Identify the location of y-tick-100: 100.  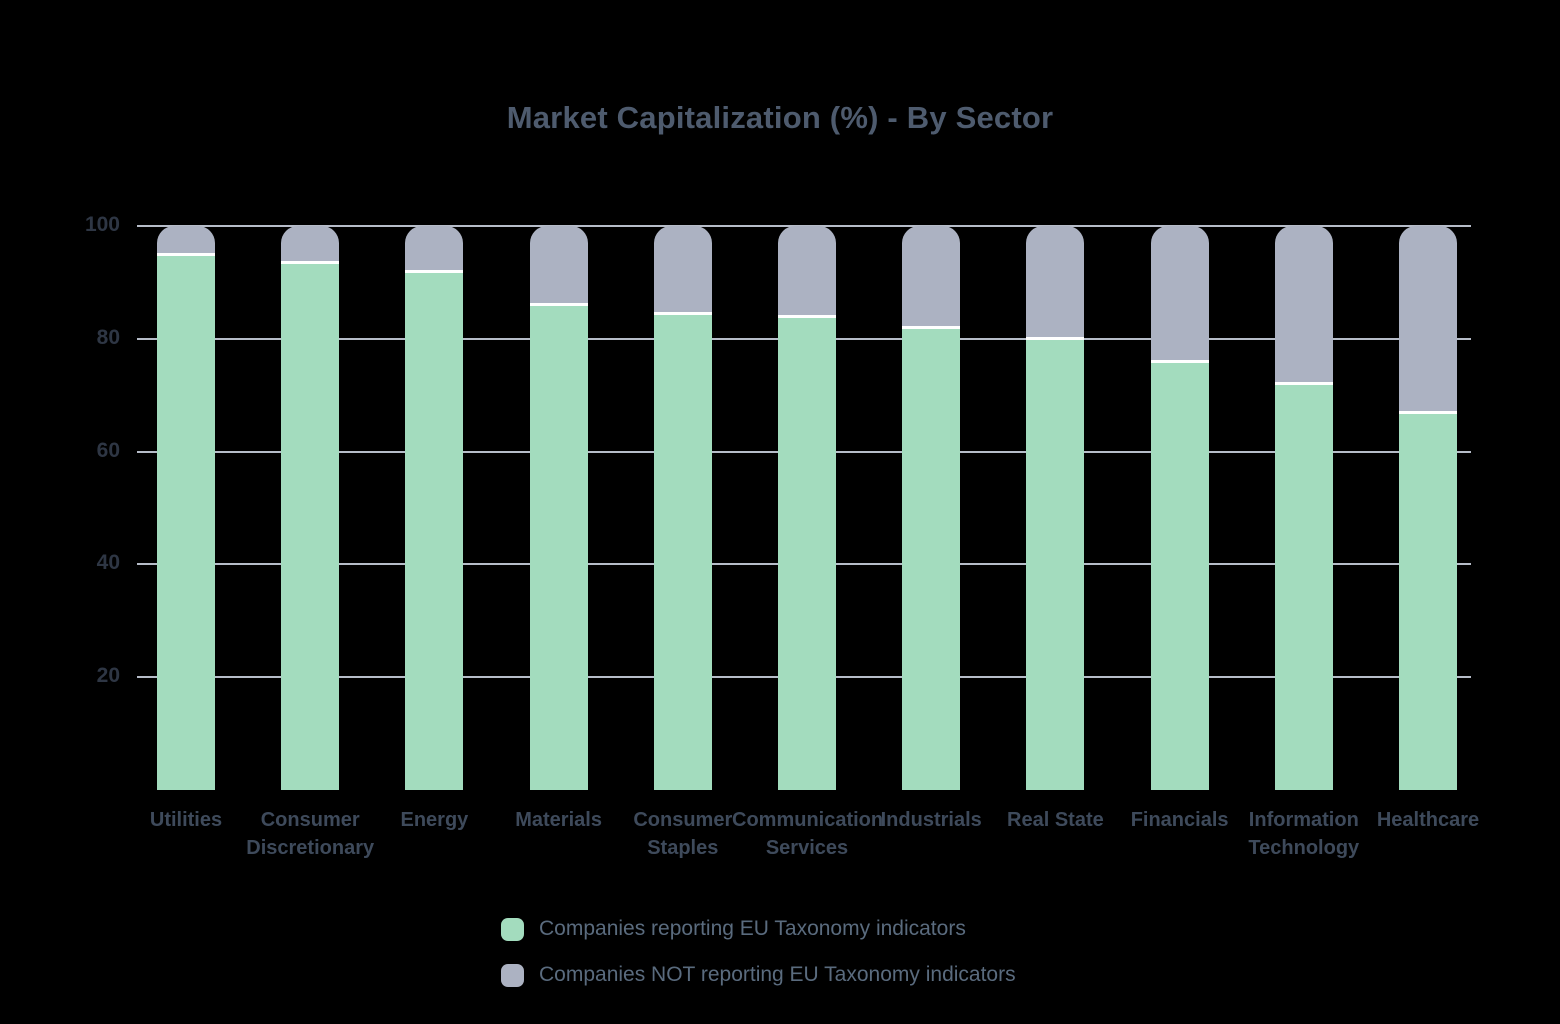
(102, 224).